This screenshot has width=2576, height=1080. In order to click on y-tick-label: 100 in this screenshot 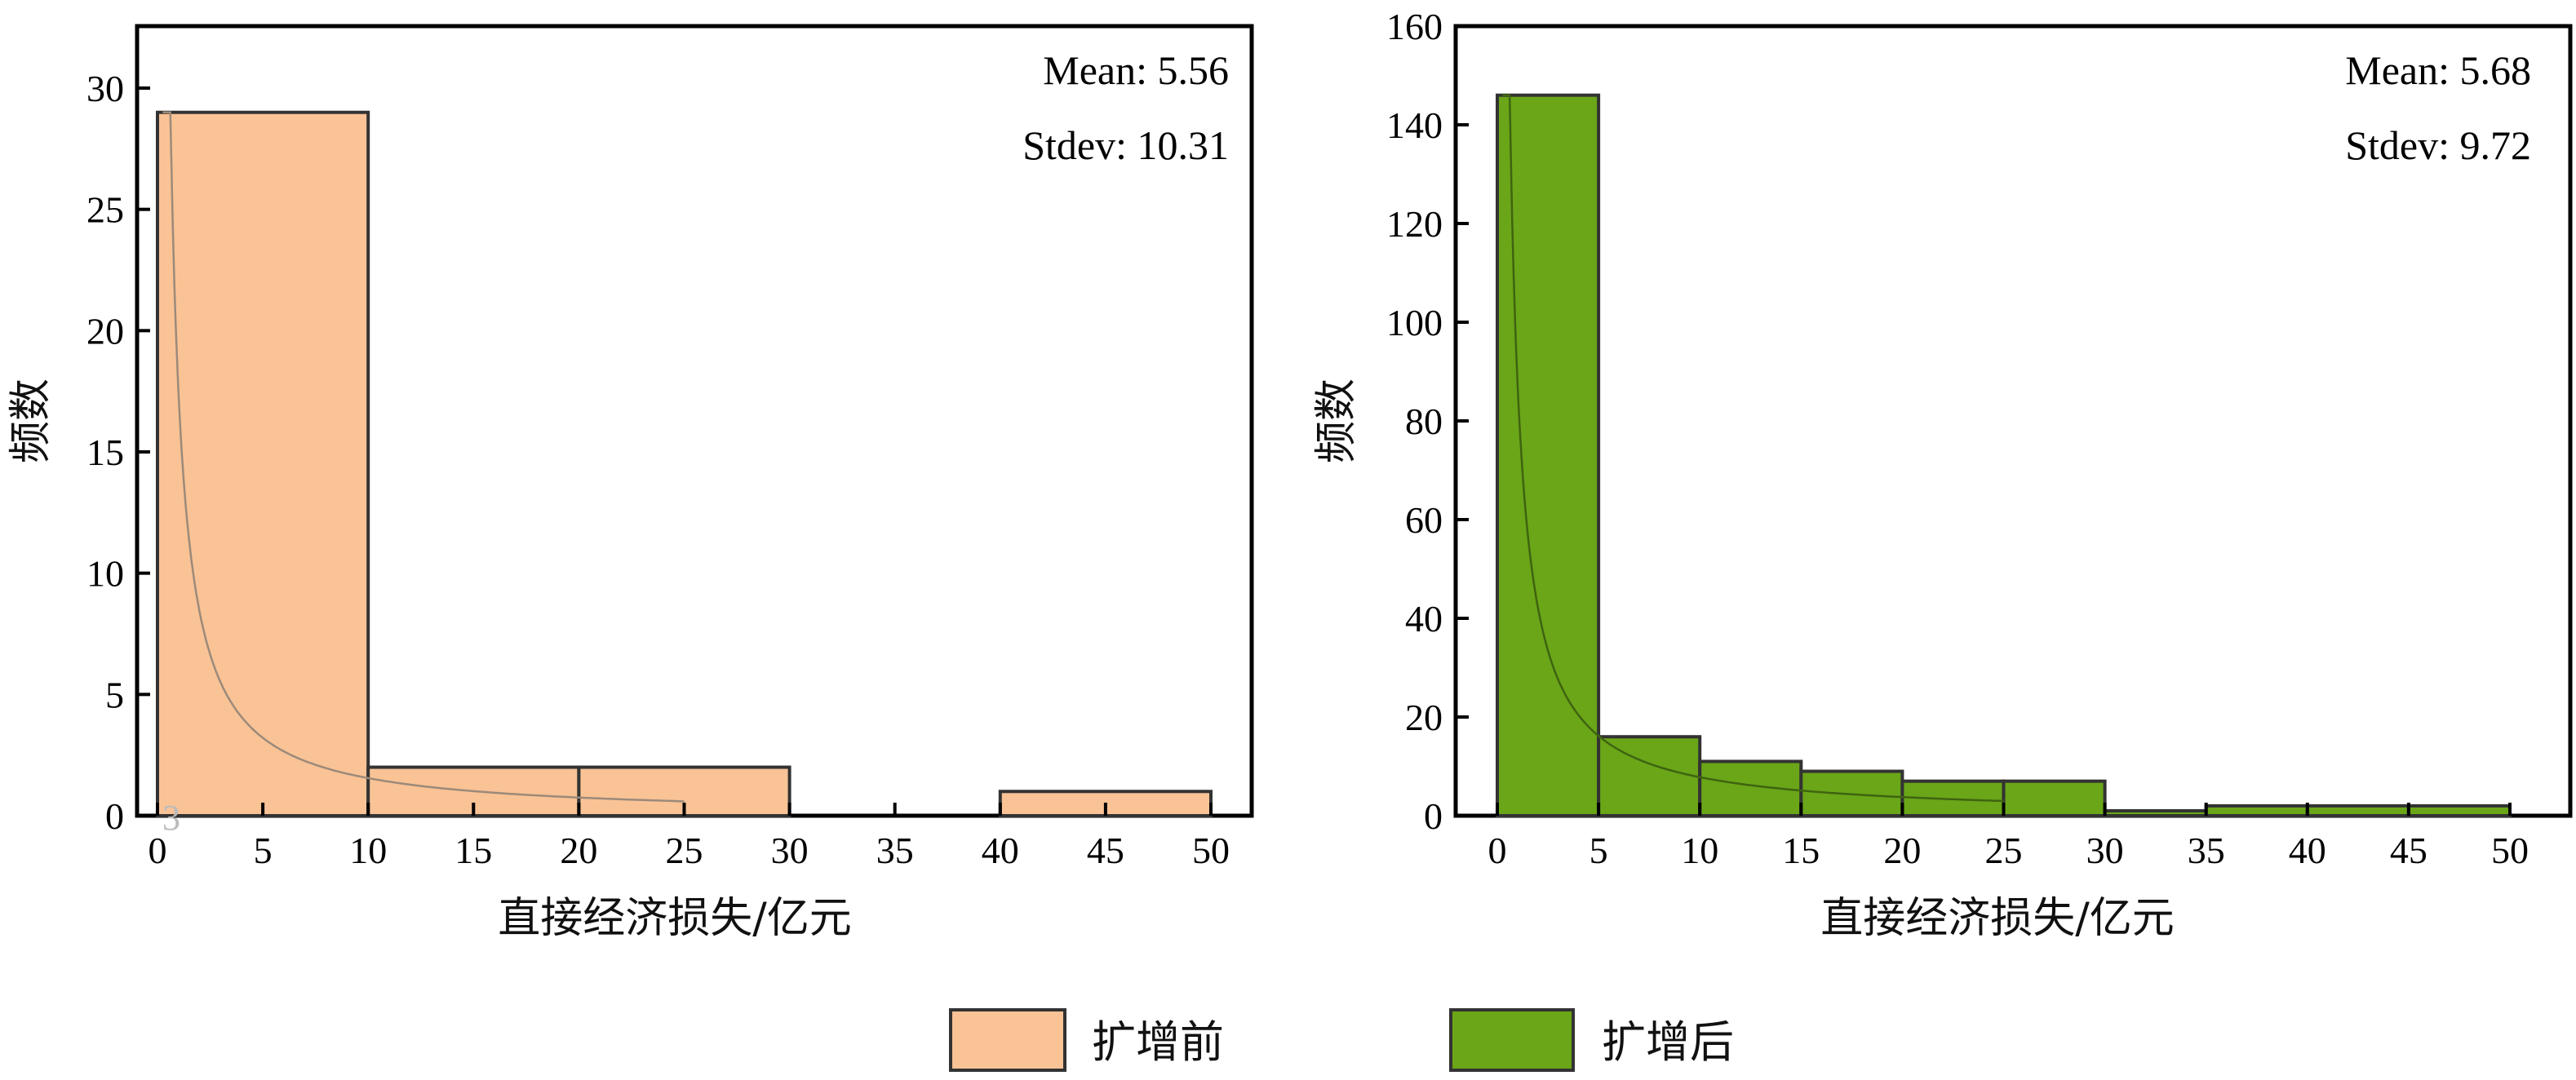, I will do `click(1414, 322)`.